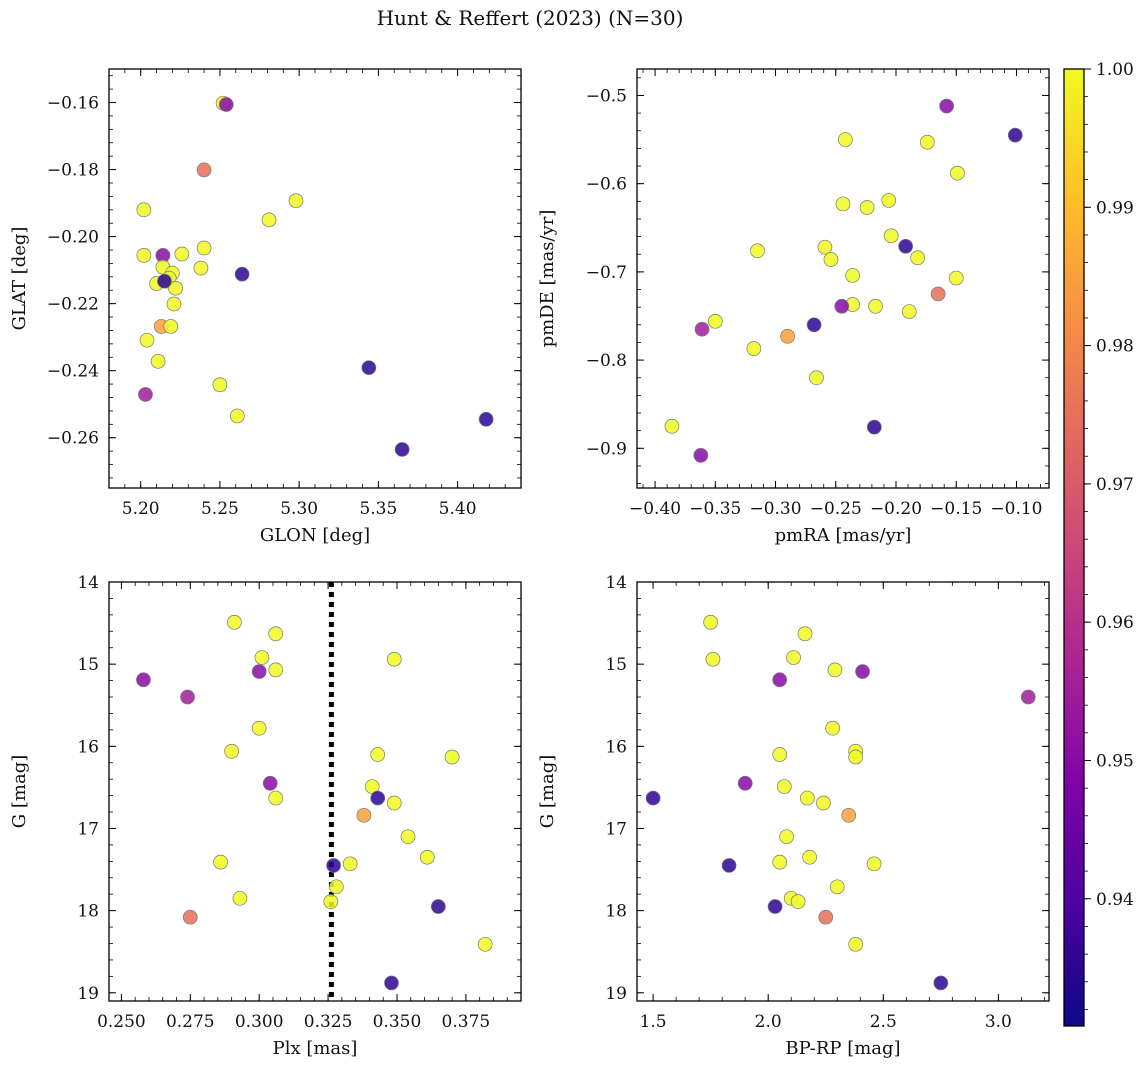 This screenshot has height=1072, width=1148. I want to click on pmra-pmde-xtick-label: −0.10, so click(1016, 509).